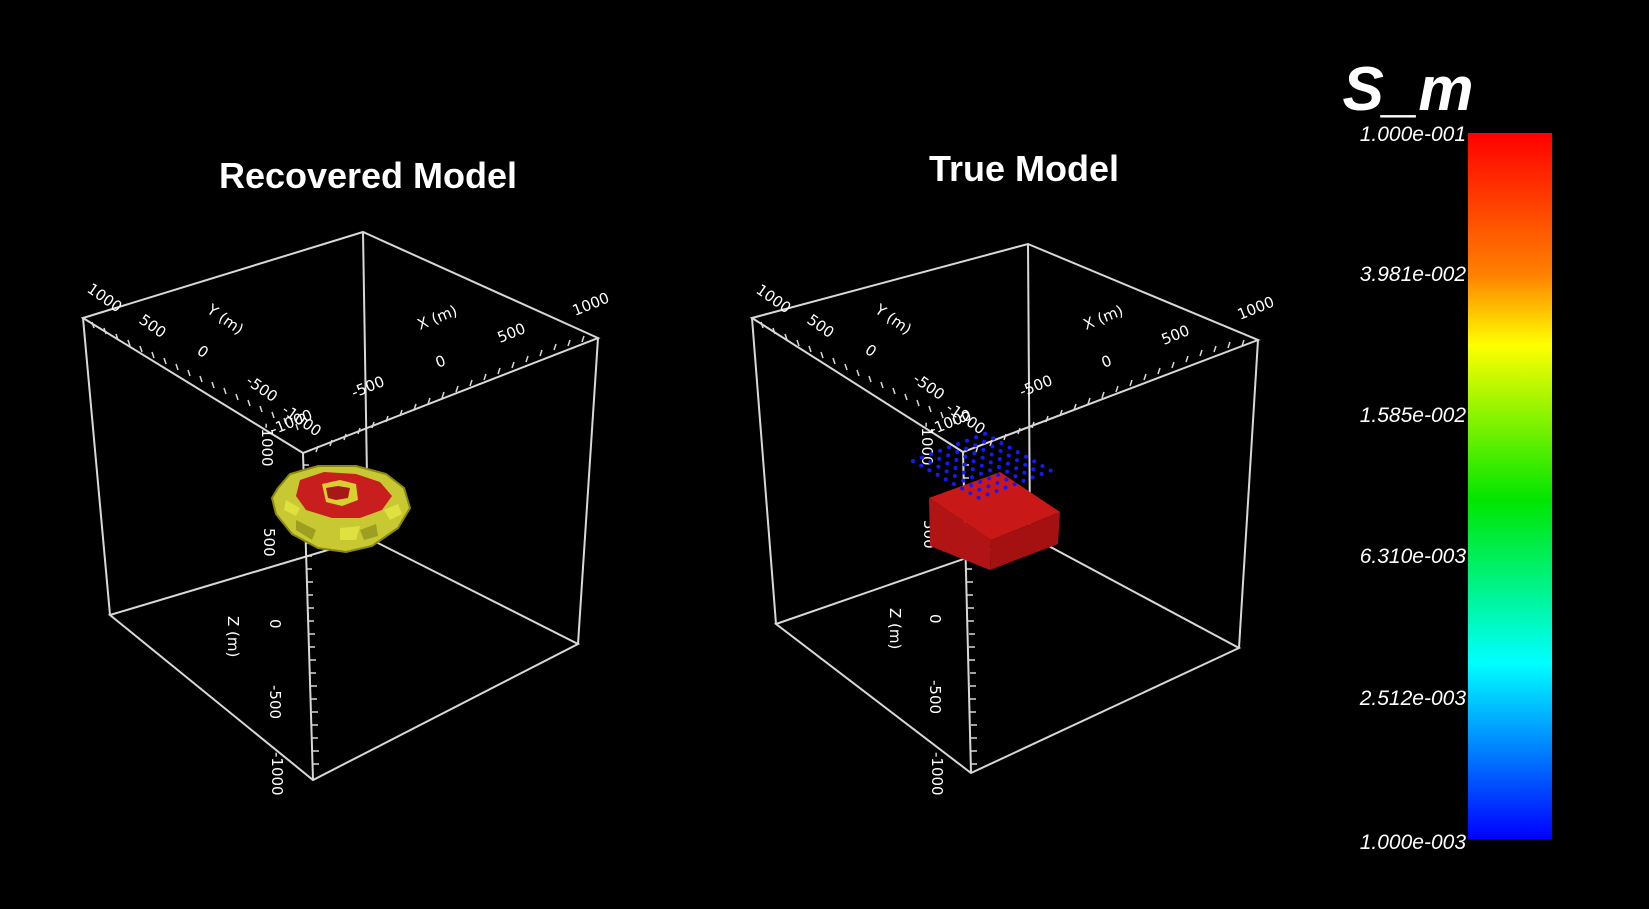  What do you see at coordinates (1408, 89) in the screenshot?
I see `colorbar-title: S_m` at bounding box center [1408, 89].